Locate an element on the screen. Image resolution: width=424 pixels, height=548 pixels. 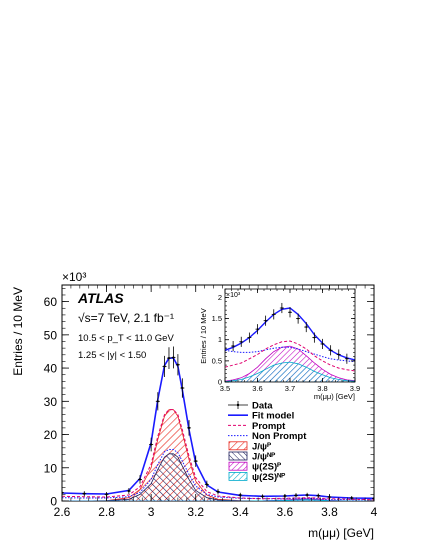
y-cut-label: 1.25 < |y| < 1.50 is located at coordinates (112, 355).